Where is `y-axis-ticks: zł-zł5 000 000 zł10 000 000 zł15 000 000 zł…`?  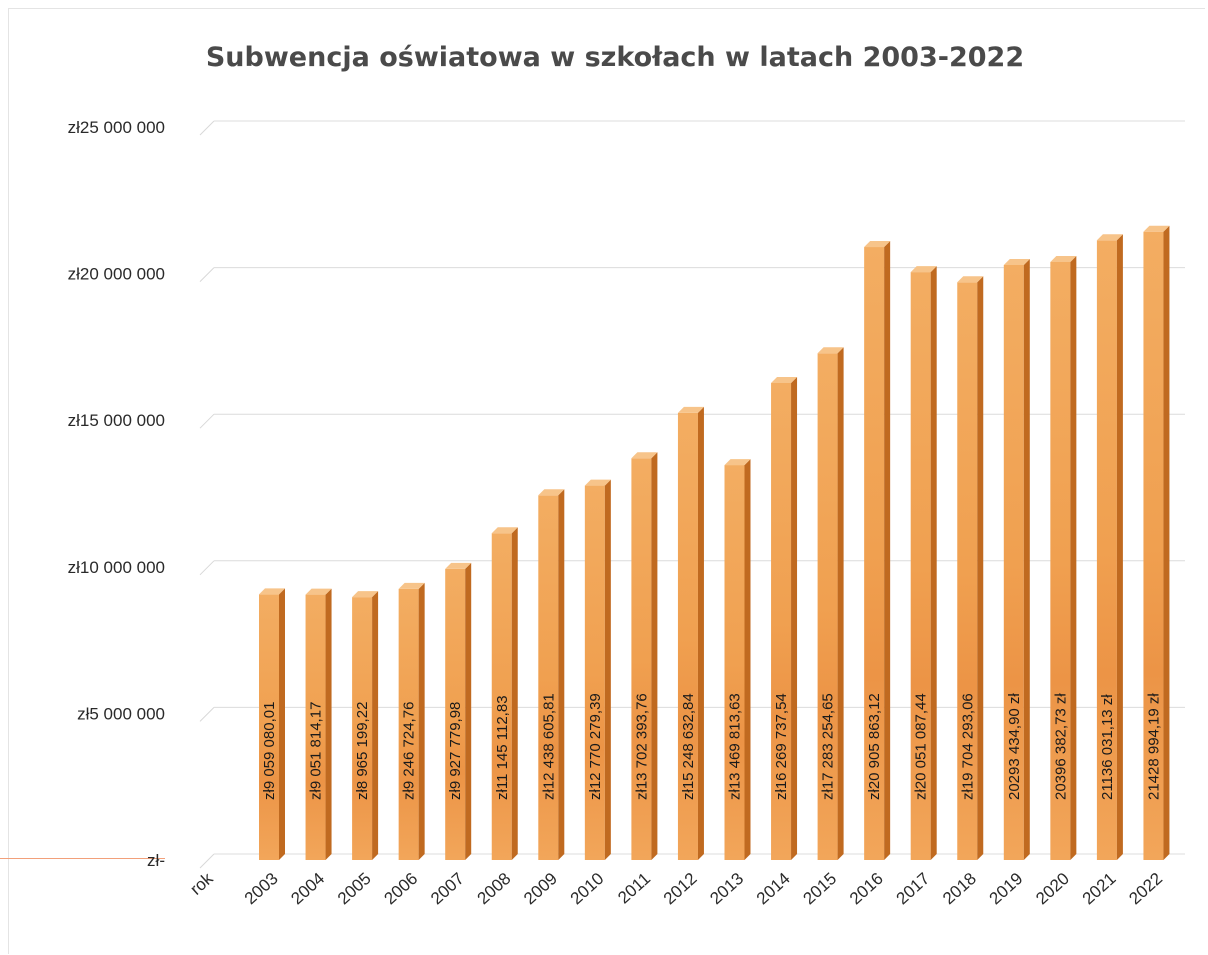 y-axis-ticks: zł-zł5 000 000 zł10 000 000 zł15 000 000 zł… is located at coordinates (116, 494).